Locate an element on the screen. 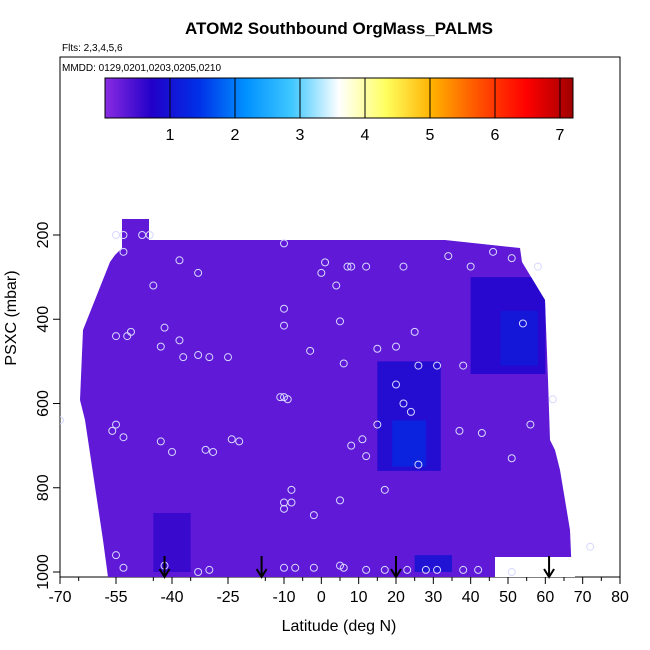 This screenshot has width=650, height=650. x-axis-label: Latitude (deg N) is located at coordinates (339, 626).